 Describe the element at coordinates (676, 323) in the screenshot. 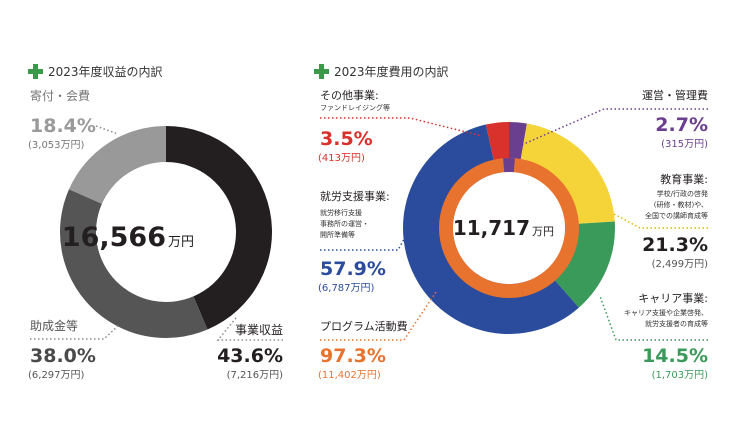

I see `slice-desc: 就労支援者の育成等` at that location.